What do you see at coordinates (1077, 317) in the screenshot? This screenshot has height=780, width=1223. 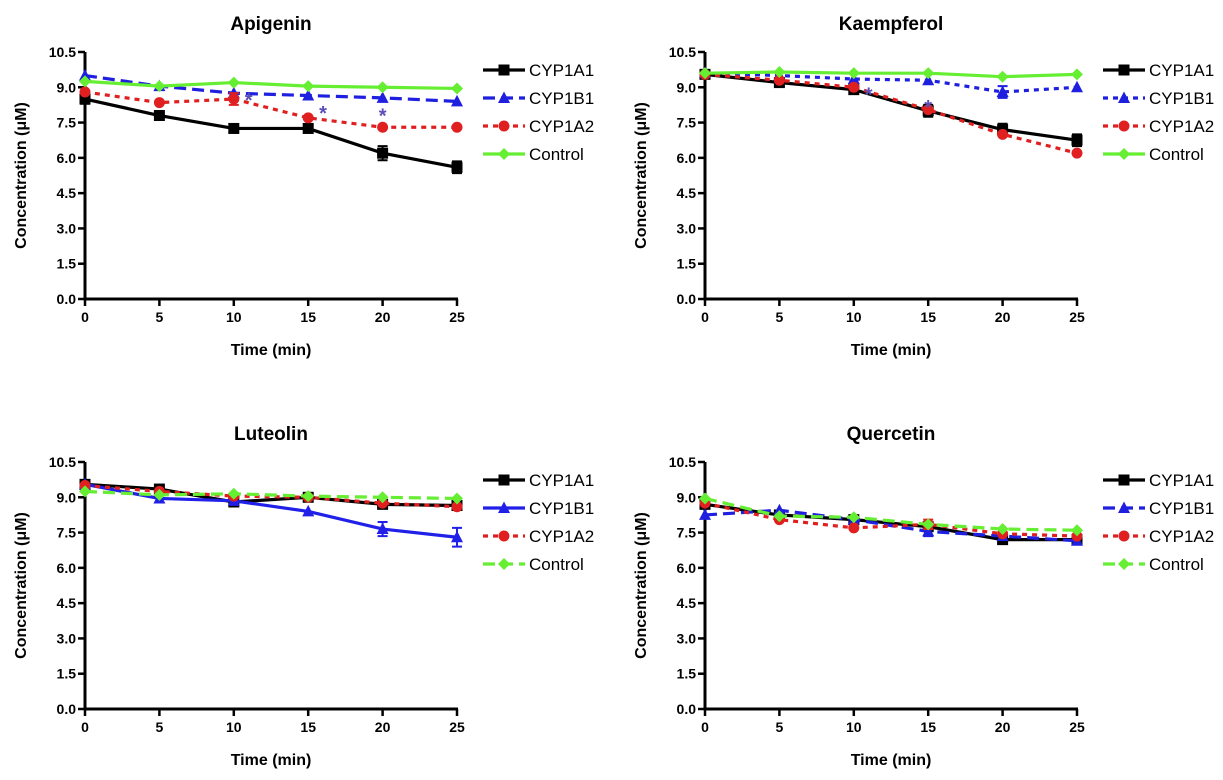 I see `x-tick-label: 25` at bounding box center [1077, 317].